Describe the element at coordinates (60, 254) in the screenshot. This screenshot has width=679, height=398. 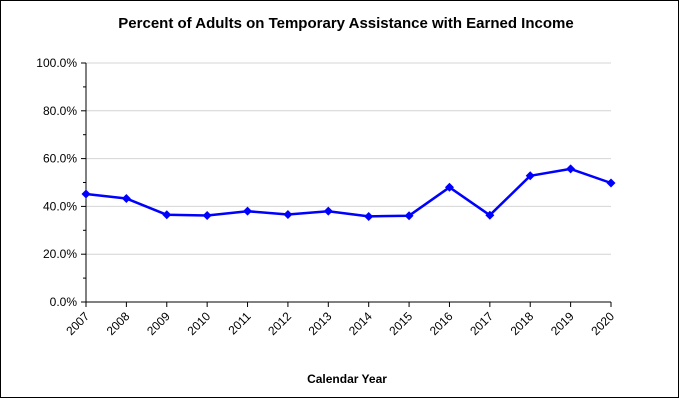
I see `y-tick-label: 20.0%` at that location.